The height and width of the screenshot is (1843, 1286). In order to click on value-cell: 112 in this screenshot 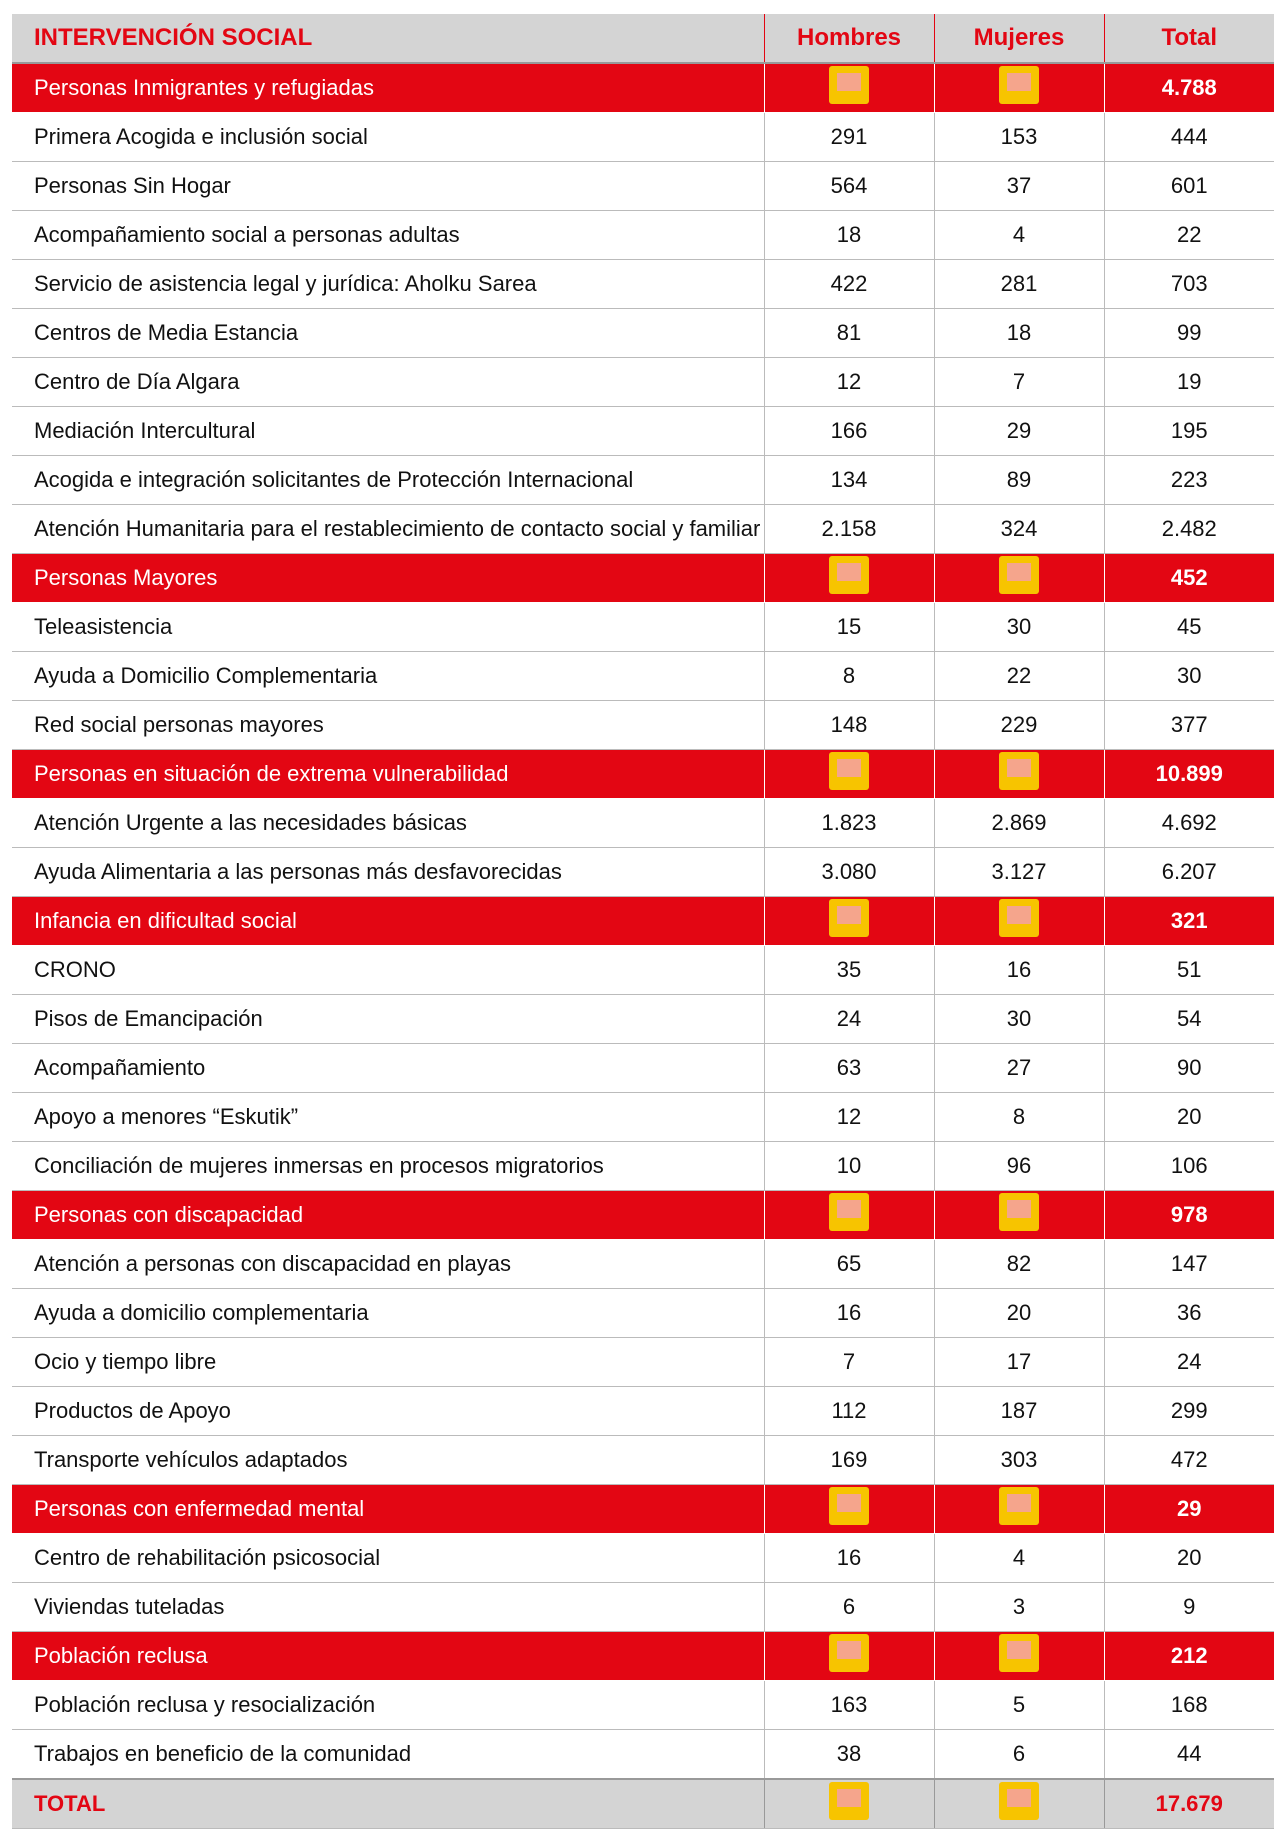, I will do `click(848, 1411)`.